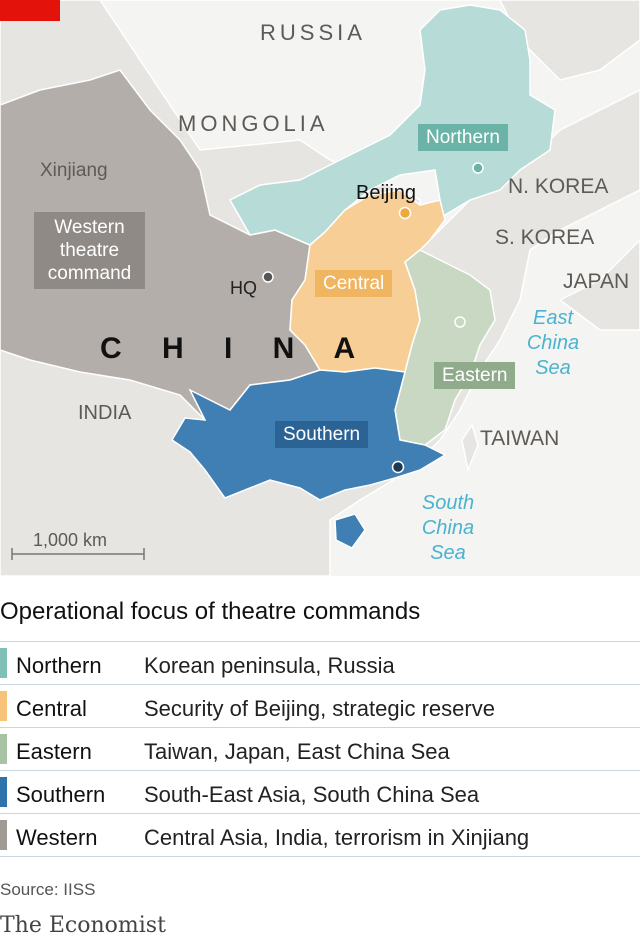 This screenshot has height=942, width=640. I want to click on legend-focus: Taiwan, Japan, East China Sea, so click(297, 751).